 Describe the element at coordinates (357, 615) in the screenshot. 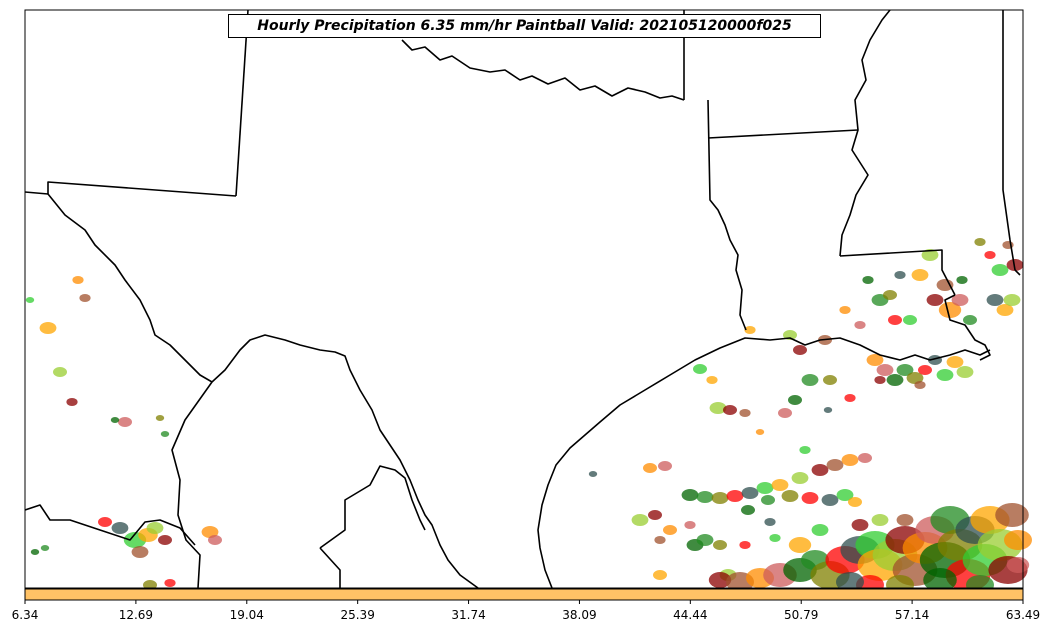

I see `colorbar-tick-label: 25.39` at that location.